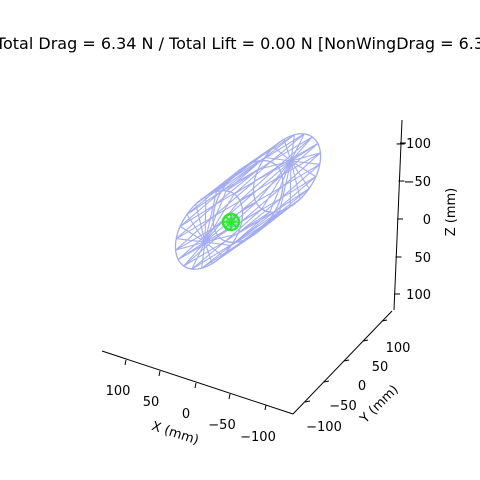 The image size is (480, 480). What do you see at coordinates (221, 425) in the screenshot?
I see `x-tick-label: −50` at bounding box center [221, 425].